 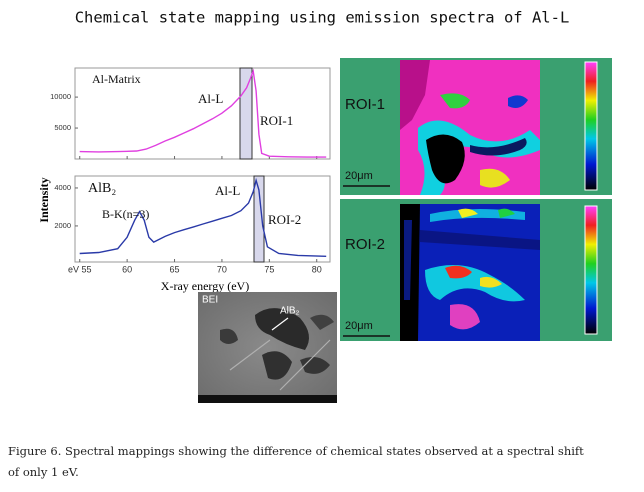 I want to click on y-tick-label: 5000, so click(x=62, y=127).